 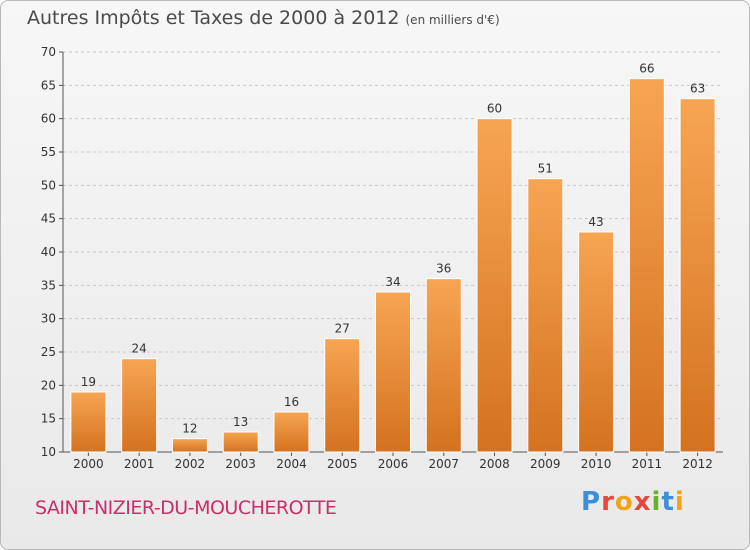 I want to click on y-tick-label: 40, so click(x=48, y=252).